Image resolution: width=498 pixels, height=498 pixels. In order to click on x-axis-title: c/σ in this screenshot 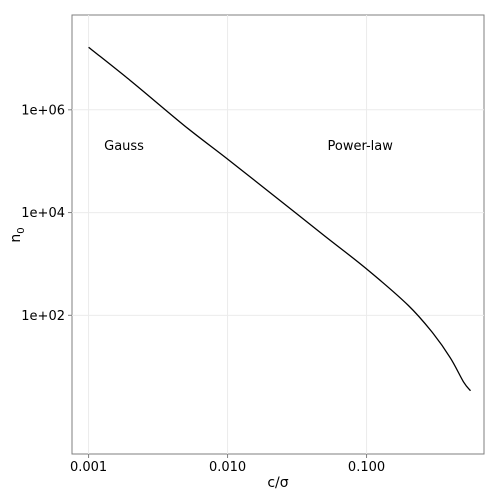, I will do `click(277, 483)`.